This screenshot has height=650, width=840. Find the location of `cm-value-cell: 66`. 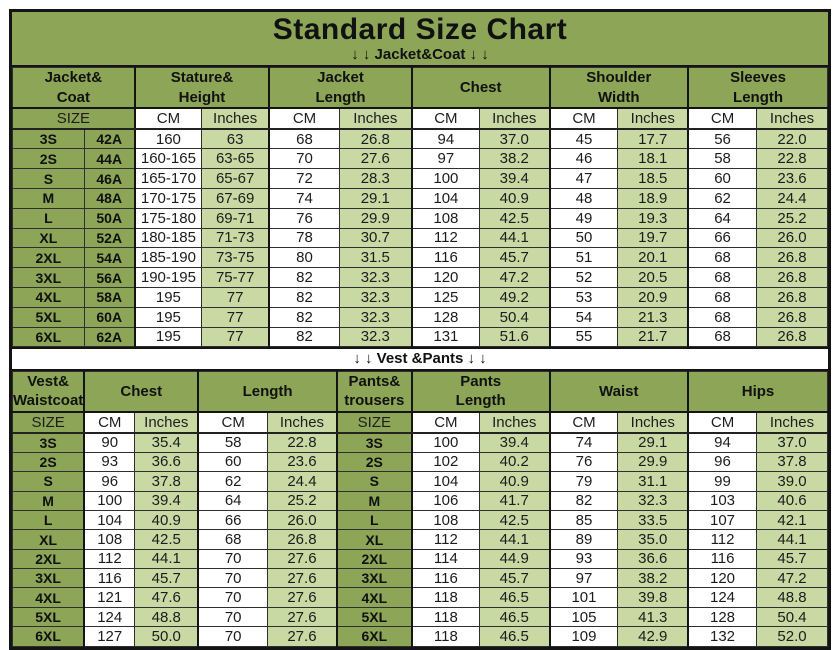

cm-value-cell: 66 is located at coordinates (233, 520).